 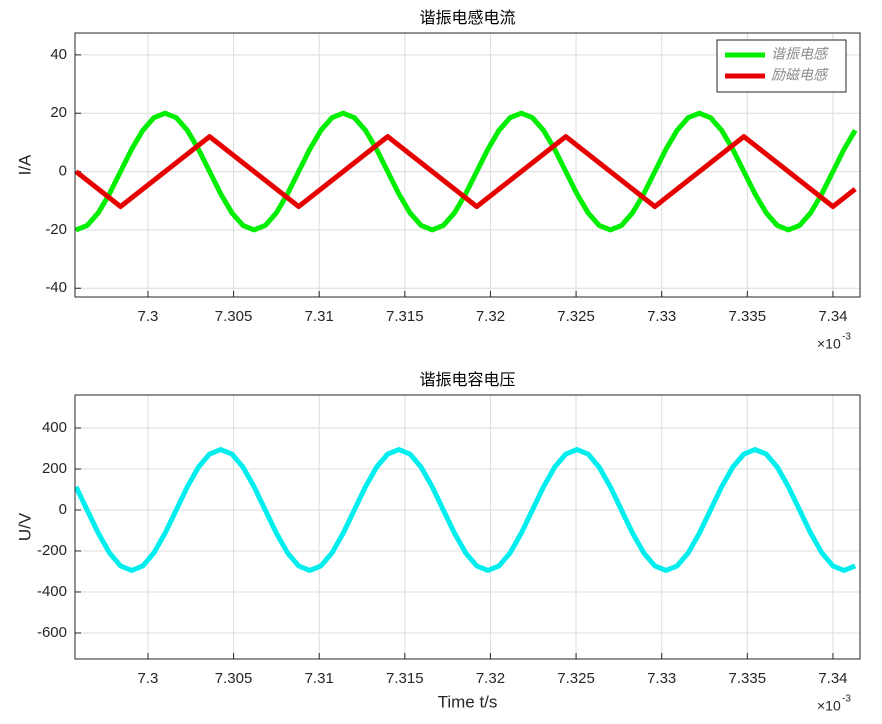 What do you see at coordinates (467, 380) in the screenshot?
I see `chart-title: 谐振电容电压` at bounding box center [467, 380].